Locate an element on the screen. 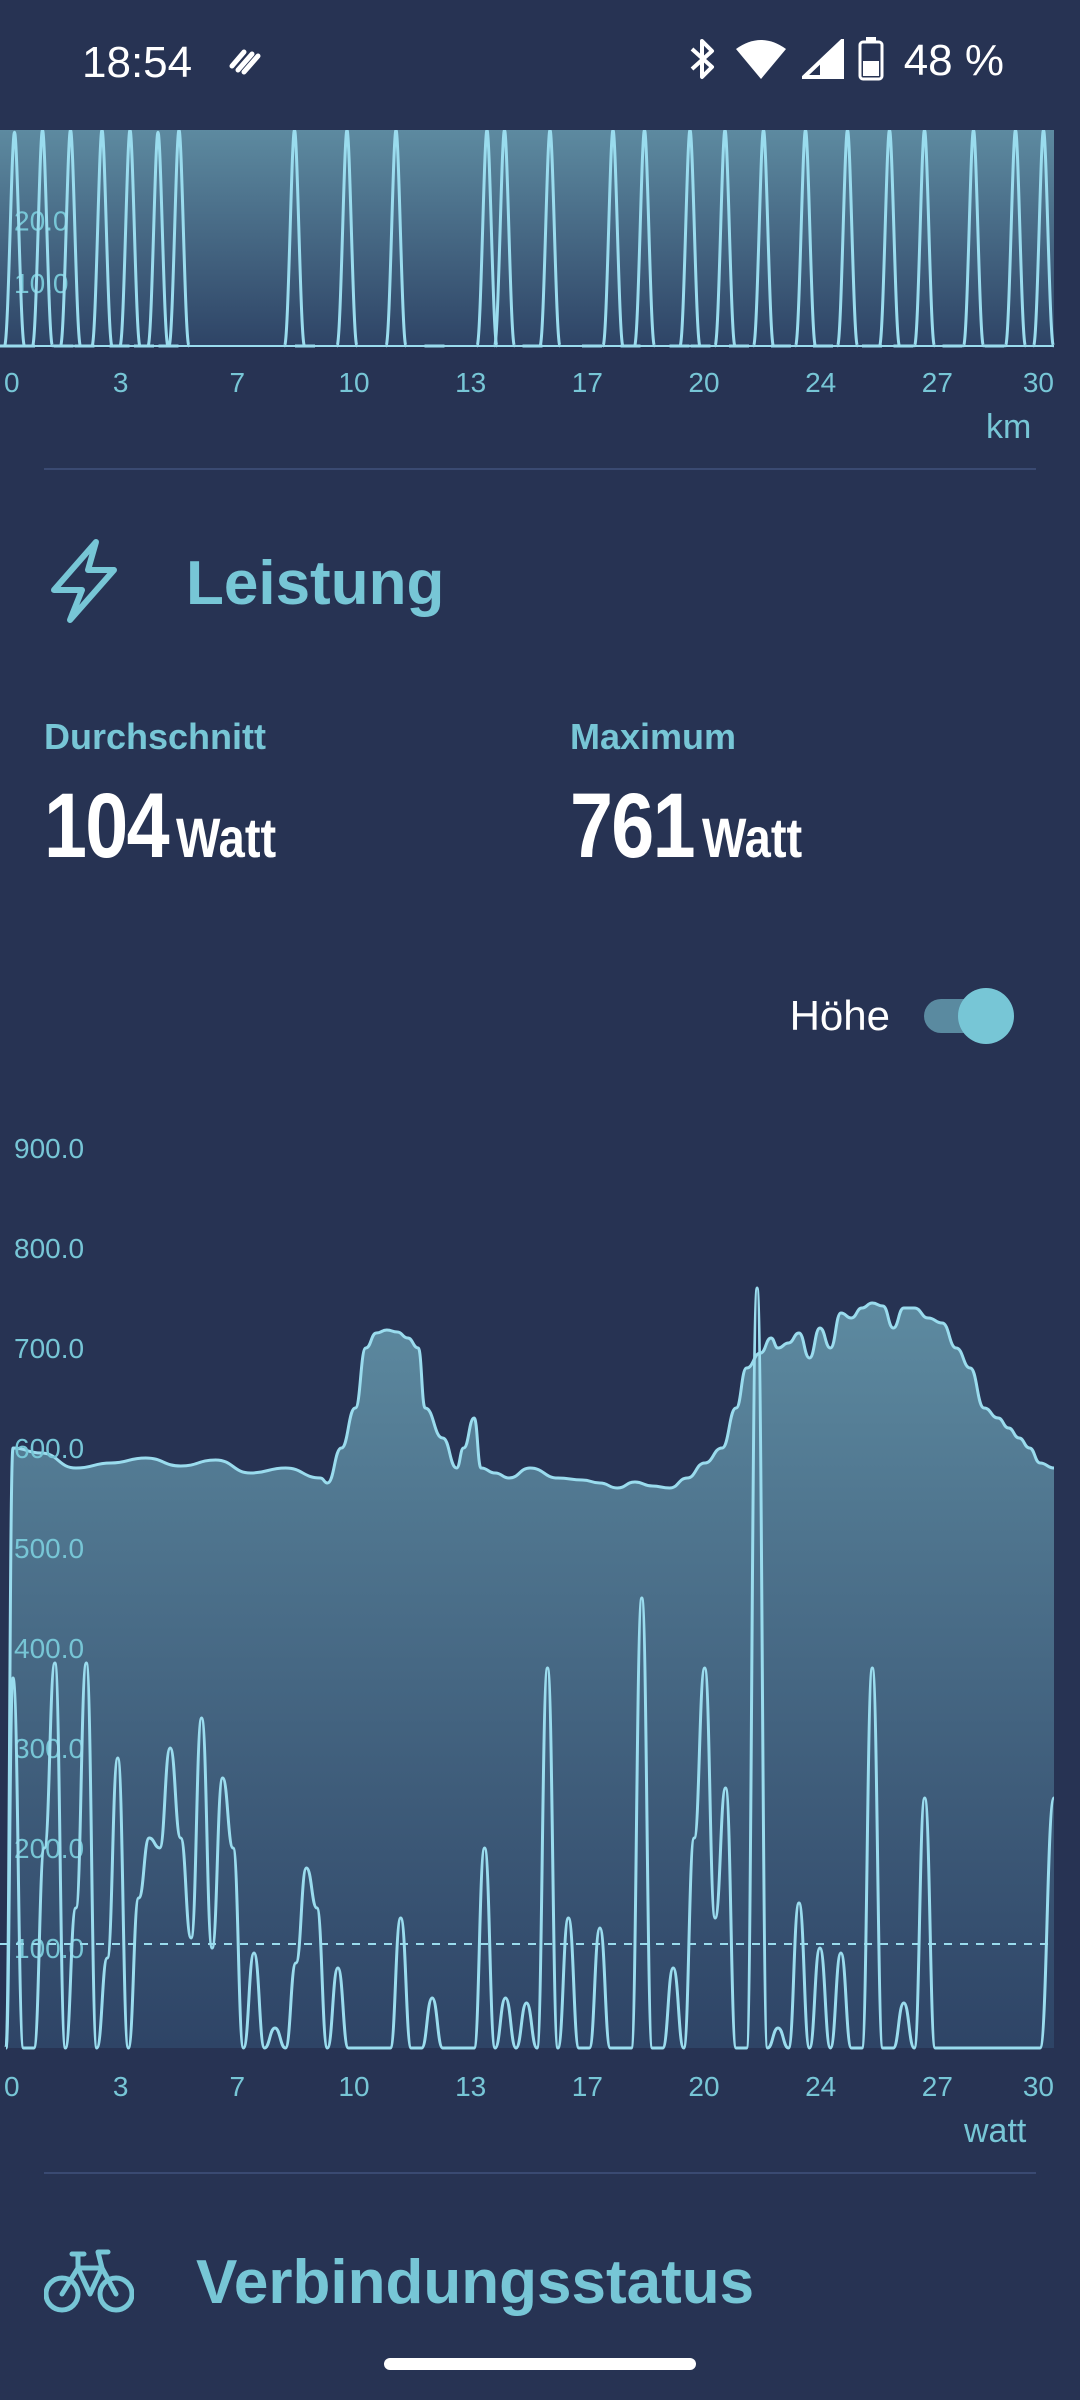 This screenshot has width=1080, height=2400. bicycle-icon is located at coordinates (89, 2282).